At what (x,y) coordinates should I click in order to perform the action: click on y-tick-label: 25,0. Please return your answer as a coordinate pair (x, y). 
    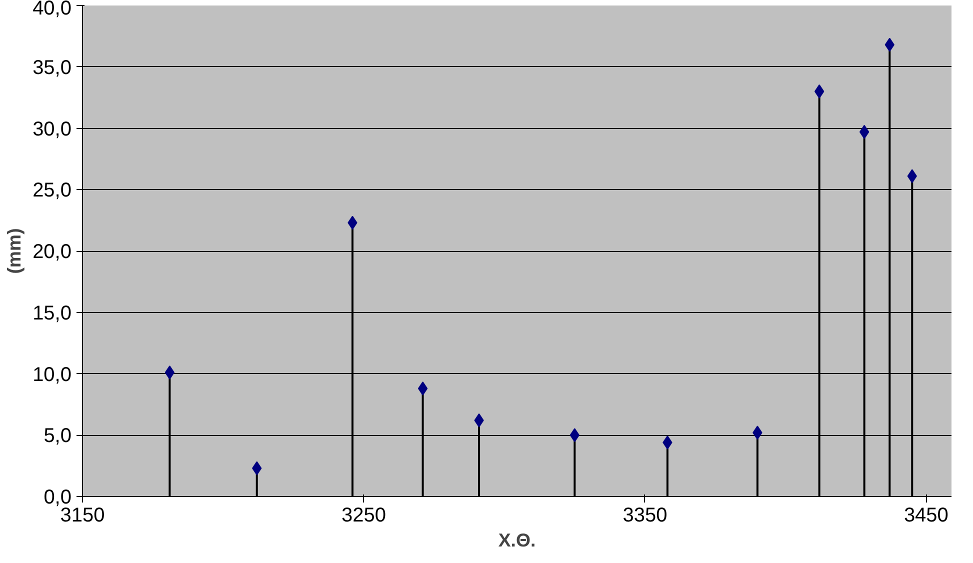
    Looking at the image, I should click on (52, 191).